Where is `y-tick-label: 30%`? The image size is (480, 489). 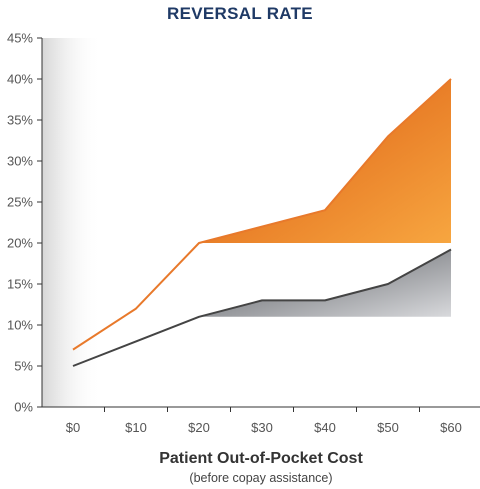
y-tick-label: 30% is located at coordinates (20, 161).